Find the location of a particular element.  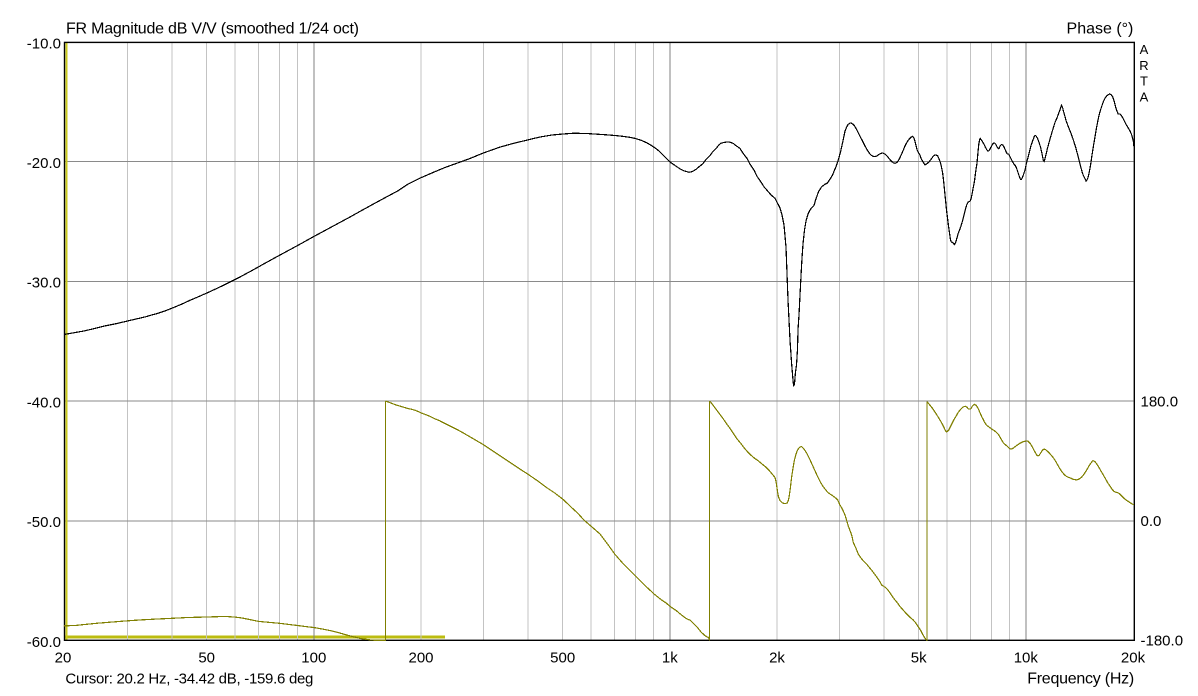

svg-text: T is located at coordinates (1144, 81).